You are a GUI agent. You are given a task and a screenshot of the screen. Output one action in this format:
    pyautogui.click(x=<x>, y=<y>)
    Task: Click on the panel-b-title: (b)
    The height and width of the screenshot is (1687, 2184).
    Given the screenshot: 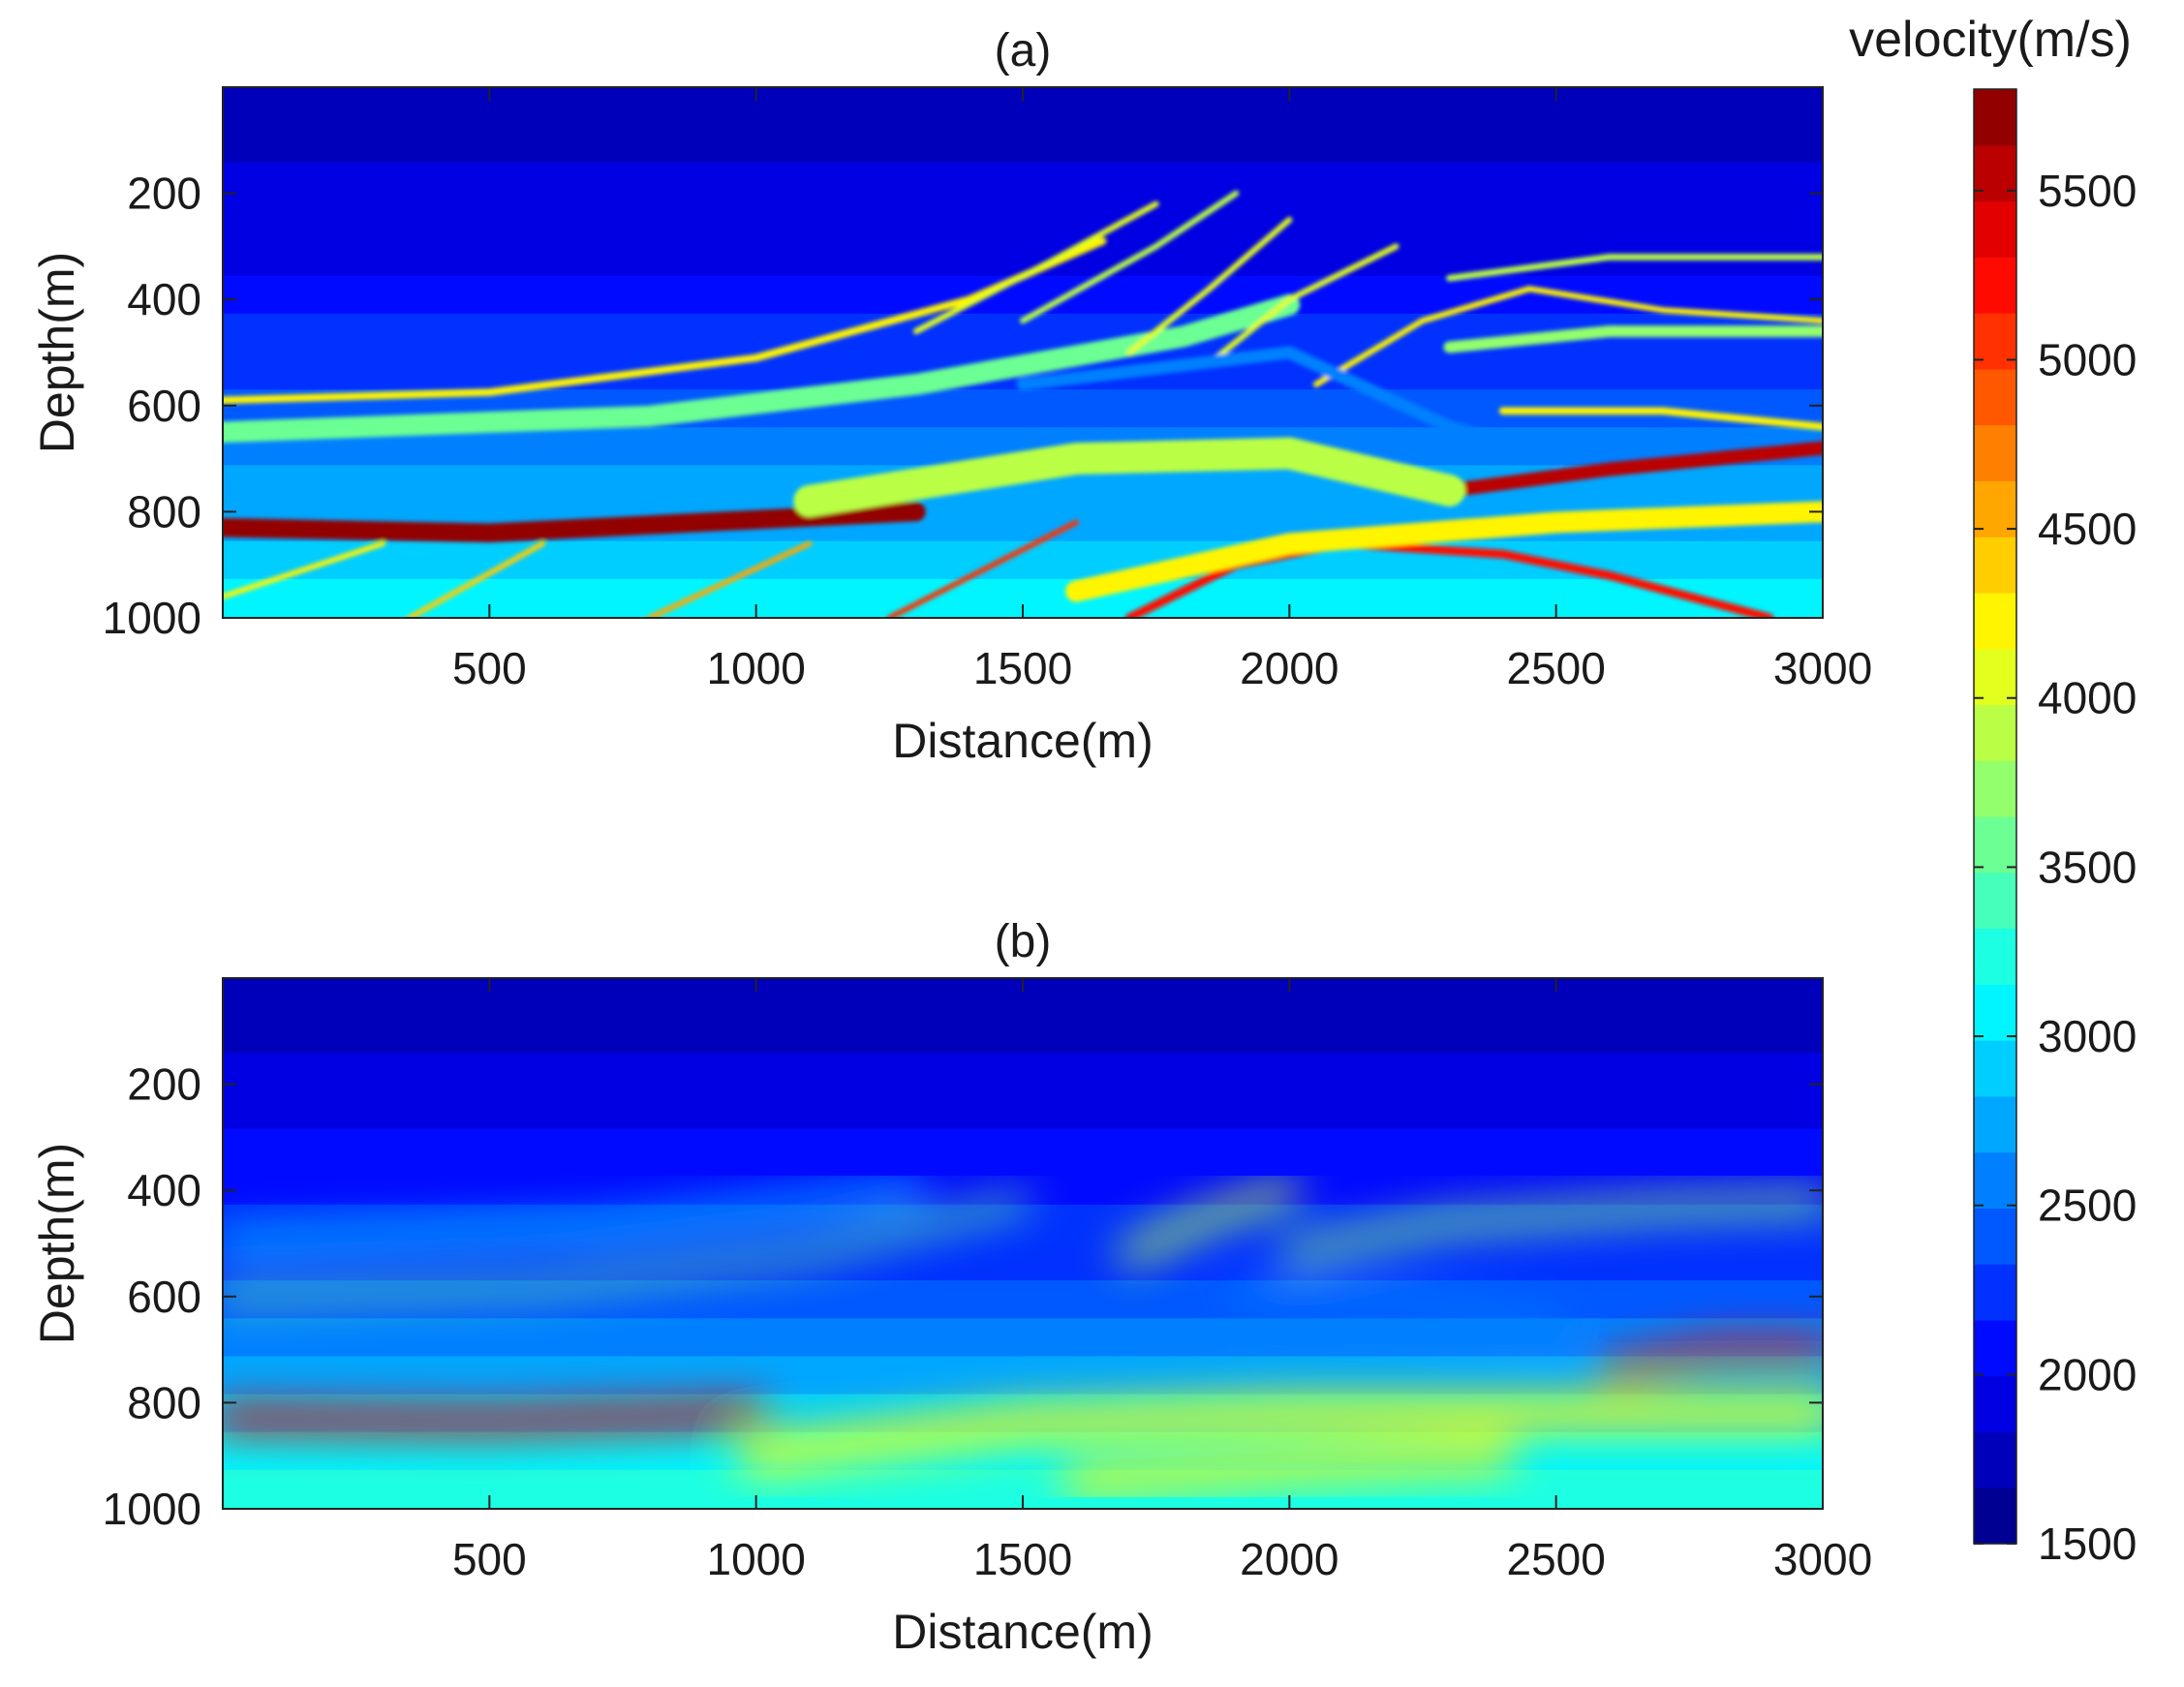 What is the action you would take?
    pyautogui.click(x=1024, y=942)
    